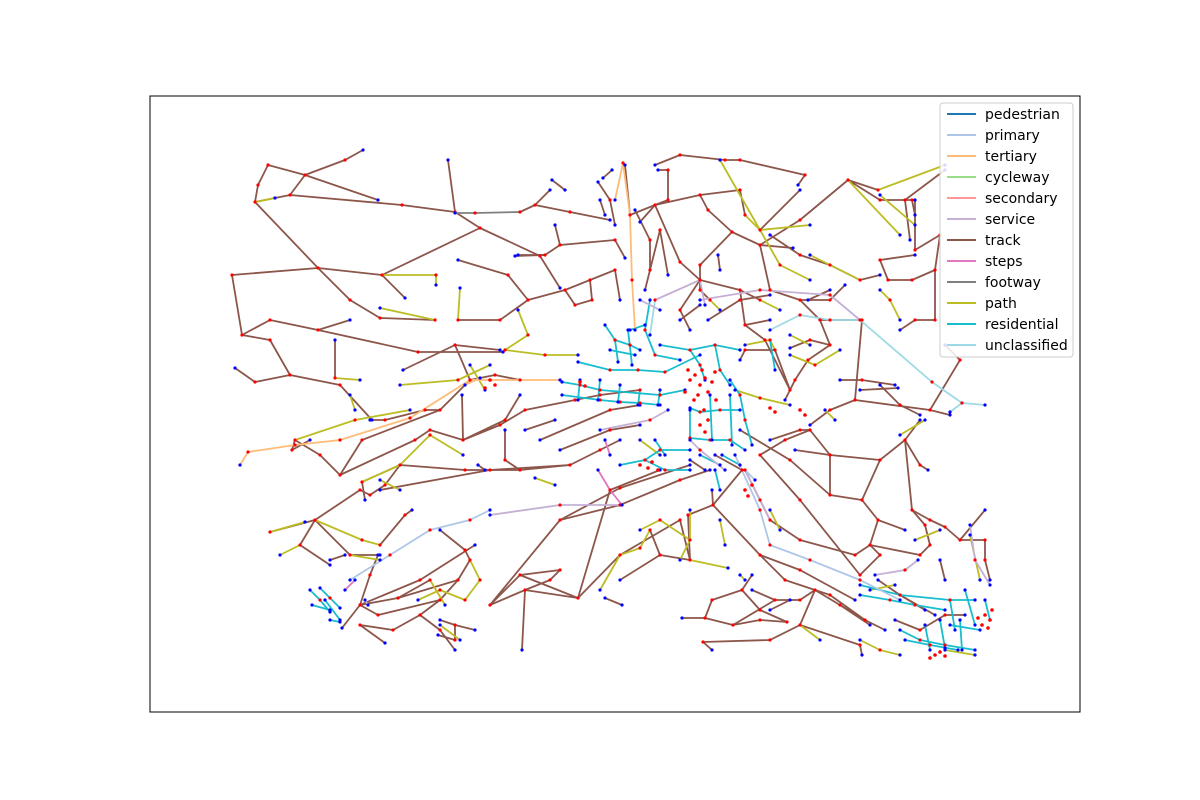 Image resolution: width=1200 pixels, height=800 pixels. What do you see at coordinates (1026, 346) in the screenshot?
I see `legend-label-unclassified: unclassified` at bounding box center [1026, 346].